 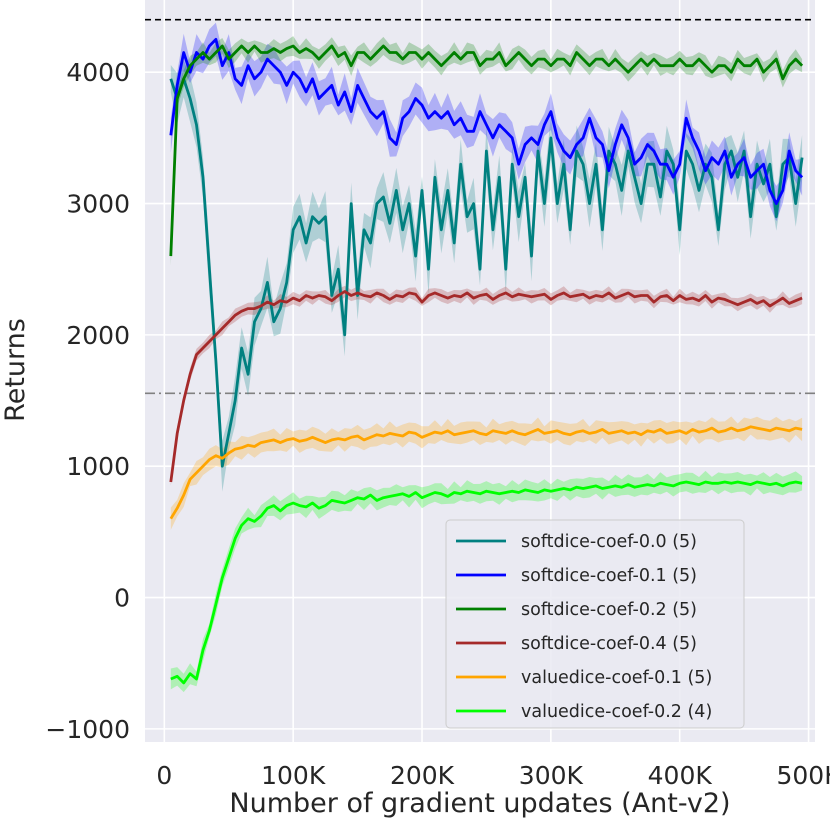 I want to click on y-tick-label: 1000, so click(x=98, y=466).